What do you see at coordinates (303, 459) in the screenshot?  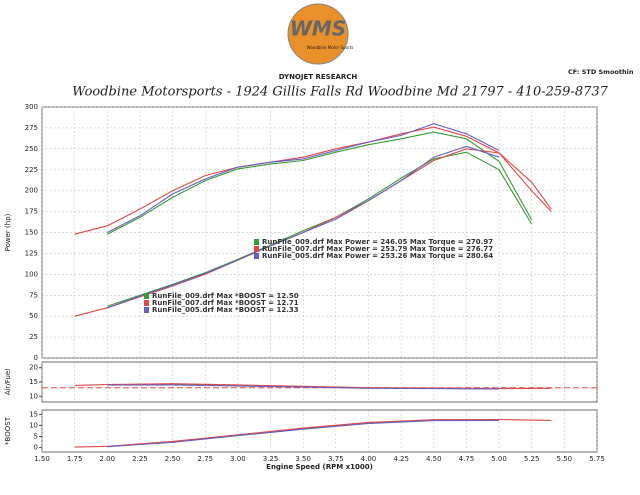 I see `x-tick-label: 3.50` at bounding box center [303, 459].